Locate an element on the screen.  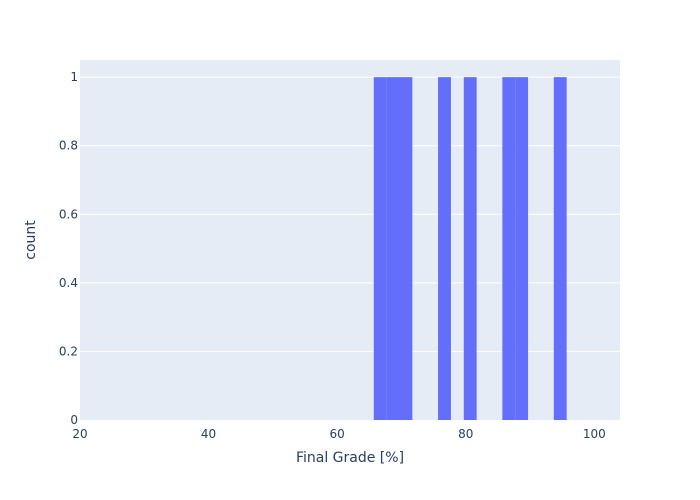
y-tick-label: 0.6 is located at coordinates (68, 214).